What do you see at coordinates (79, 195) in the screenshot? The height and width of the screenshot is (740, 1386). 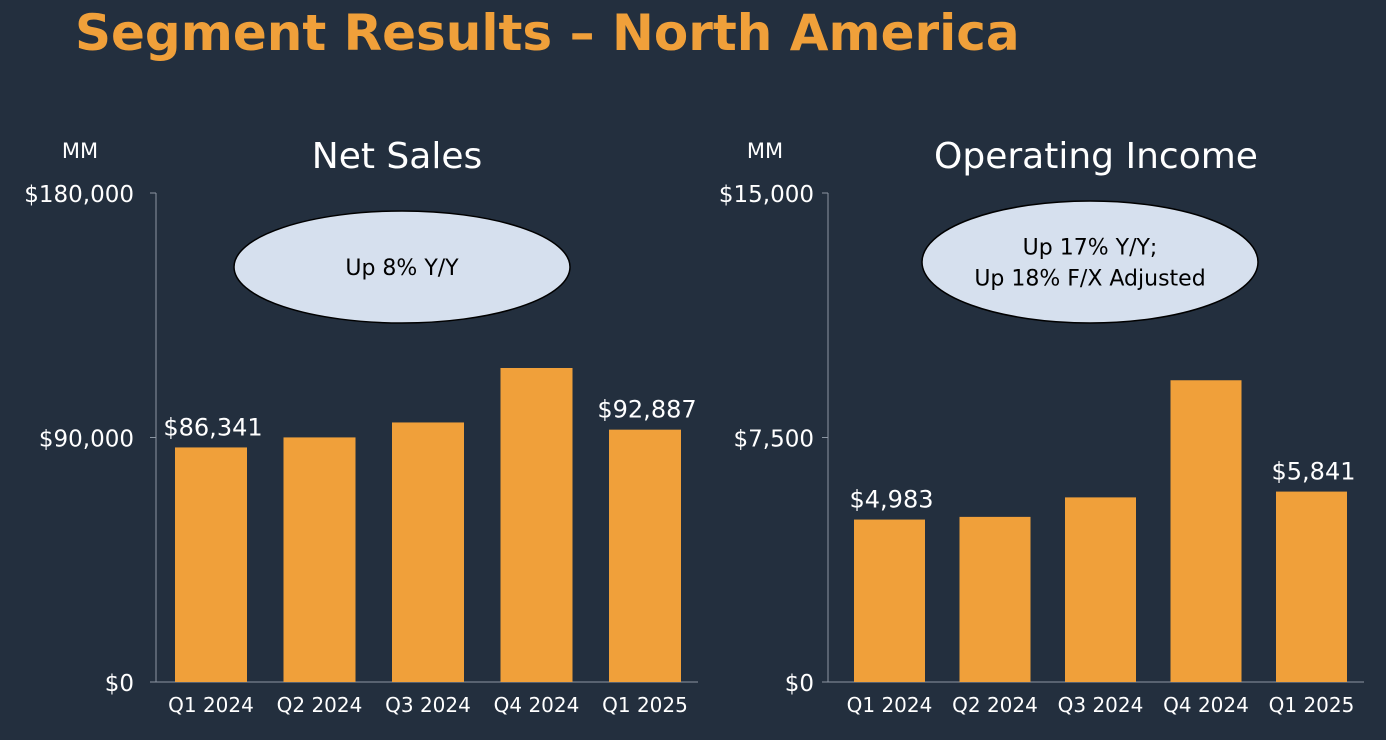 I see `net-sales-y-tick-label: $180,000` at bounding box center [79, 195].